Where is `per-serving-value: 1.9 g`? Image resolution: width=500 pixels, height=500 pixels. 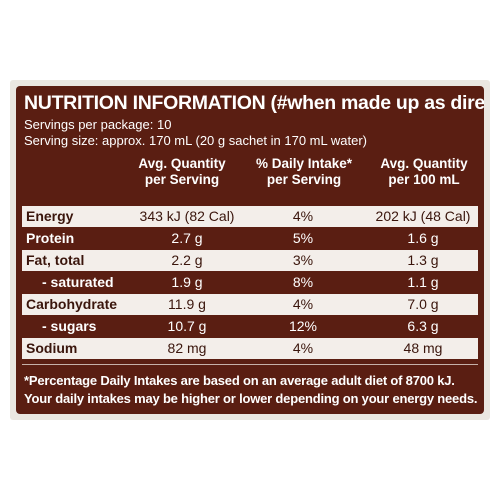
per-serving-value: 1.9 g is located at coordinates (187, 282).